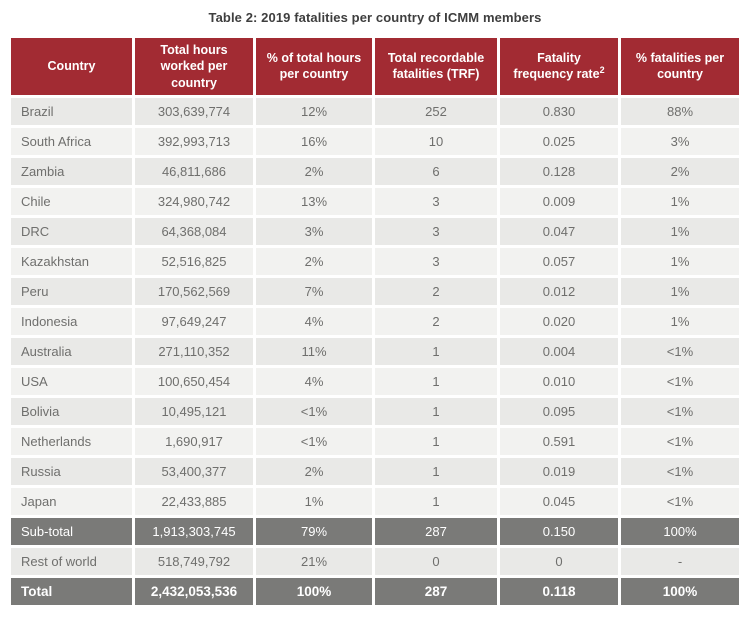  I want to click on pct-hours-cell: 79%, so click(314, 531).